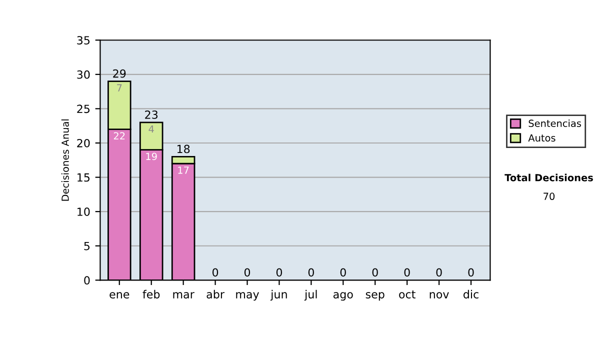 This screenshot has height=340, width=600. What do you see at coordinates (65, 160) in the screenshot?
I see `y-axis-title: Decisiones Anual` at bounding box center [65, 160].